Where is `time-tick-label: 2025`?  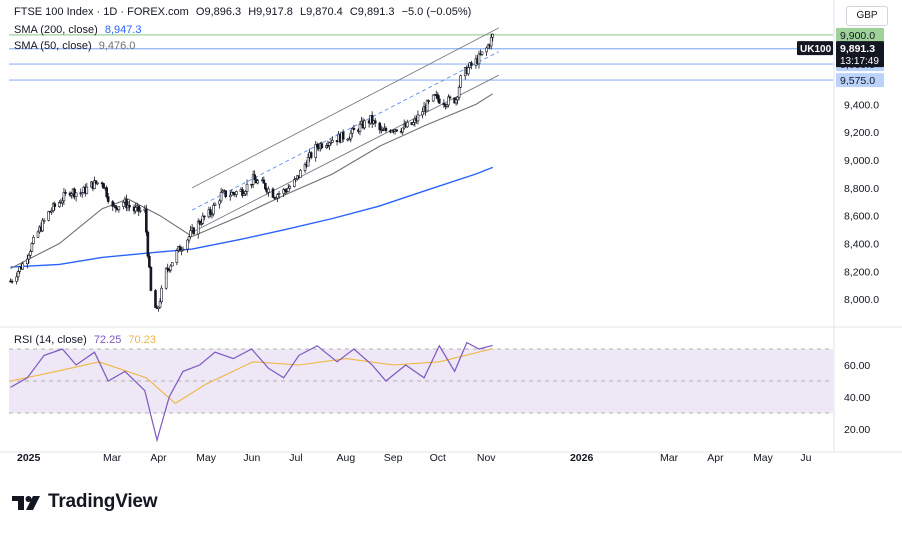 time-tick-label: 2025 is located at coordinates (29, 458).